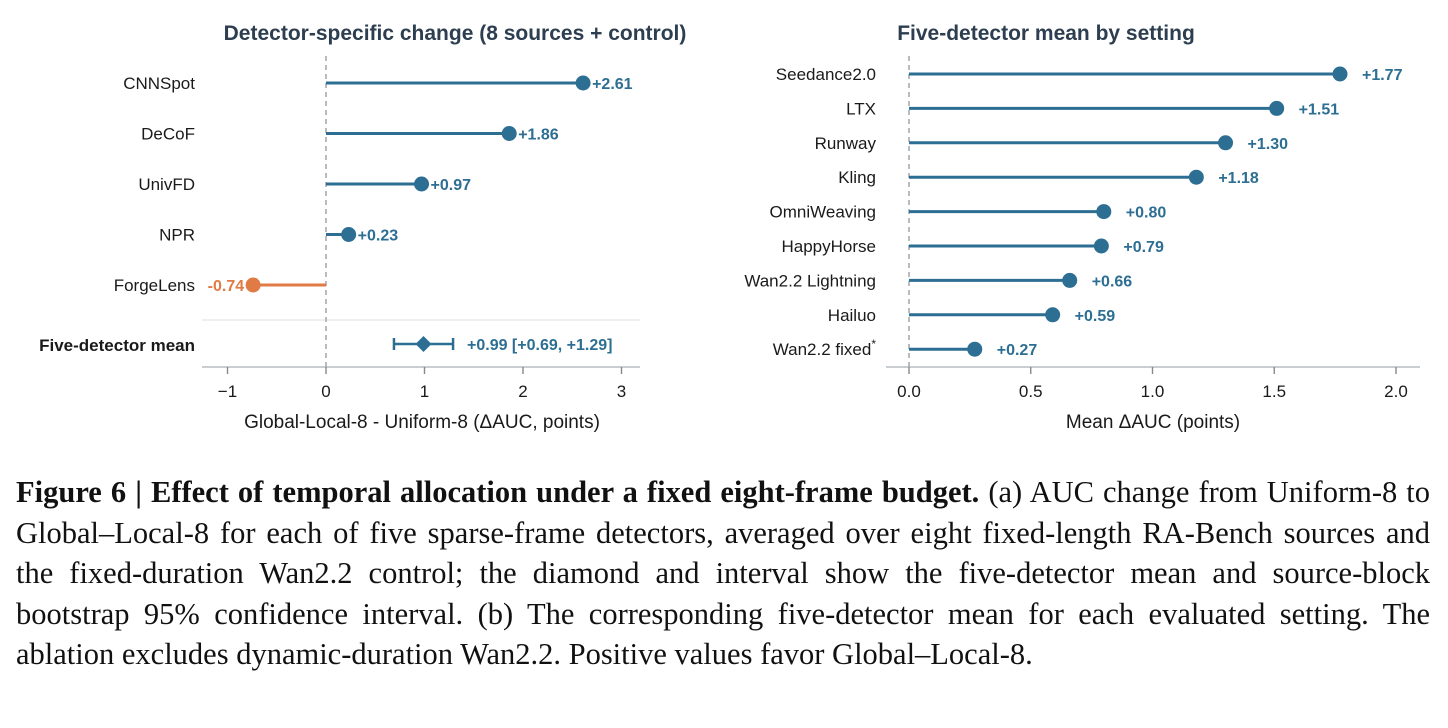 The width and height of the screenshot is (1448, 728). I want to click on detector-row: NPR +0.23, so click(278, 235).